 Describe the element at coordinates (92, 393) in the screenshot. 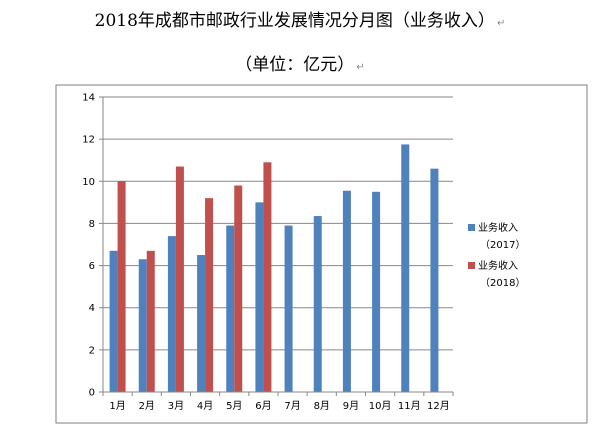

I see `y-tick-label: 0` at that location.